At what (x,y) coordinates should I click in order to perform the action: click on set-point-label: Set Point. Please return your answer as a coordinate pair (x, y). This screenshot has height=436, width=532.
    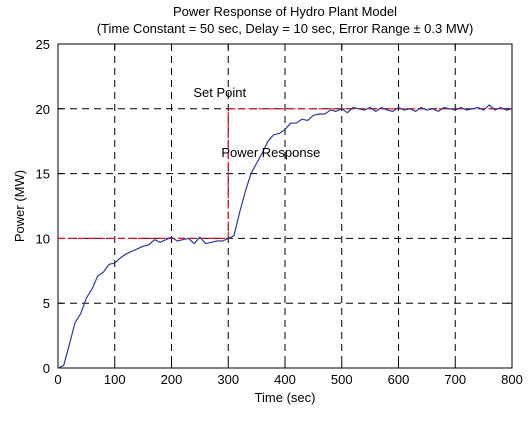
    Looking at the image, I should click on (219, 92).